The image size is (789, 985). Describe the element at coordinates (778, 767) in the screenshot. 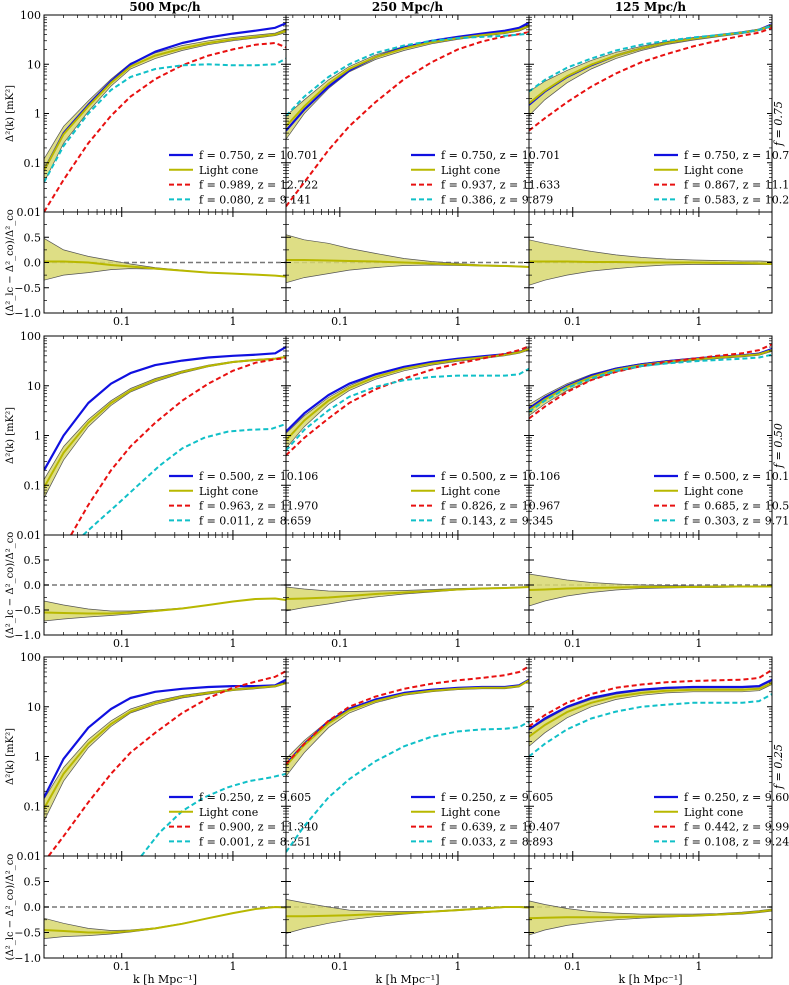

I see `row-label: f = 0.25` at that location.